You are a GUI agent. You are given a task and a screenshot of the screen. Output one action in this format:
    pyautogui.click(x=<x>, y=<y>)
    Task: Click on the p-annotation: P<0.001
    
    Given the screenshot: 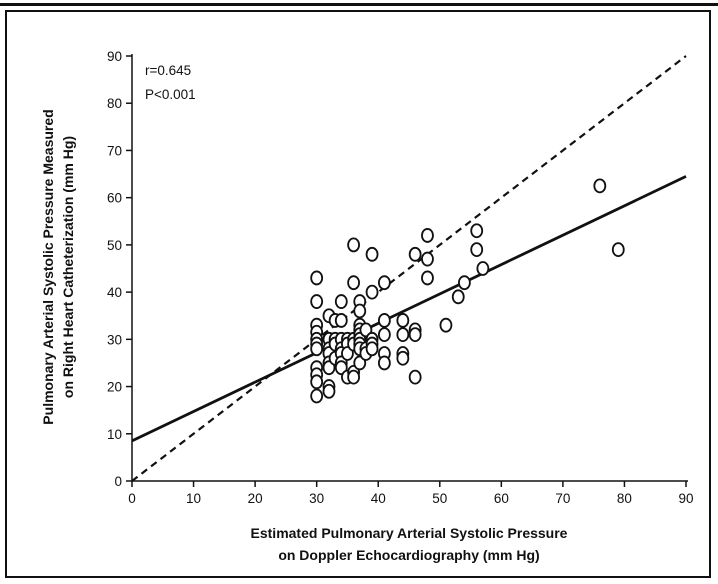 What is the action you would take?
    pyautogui.click(x=170, y=94)
    